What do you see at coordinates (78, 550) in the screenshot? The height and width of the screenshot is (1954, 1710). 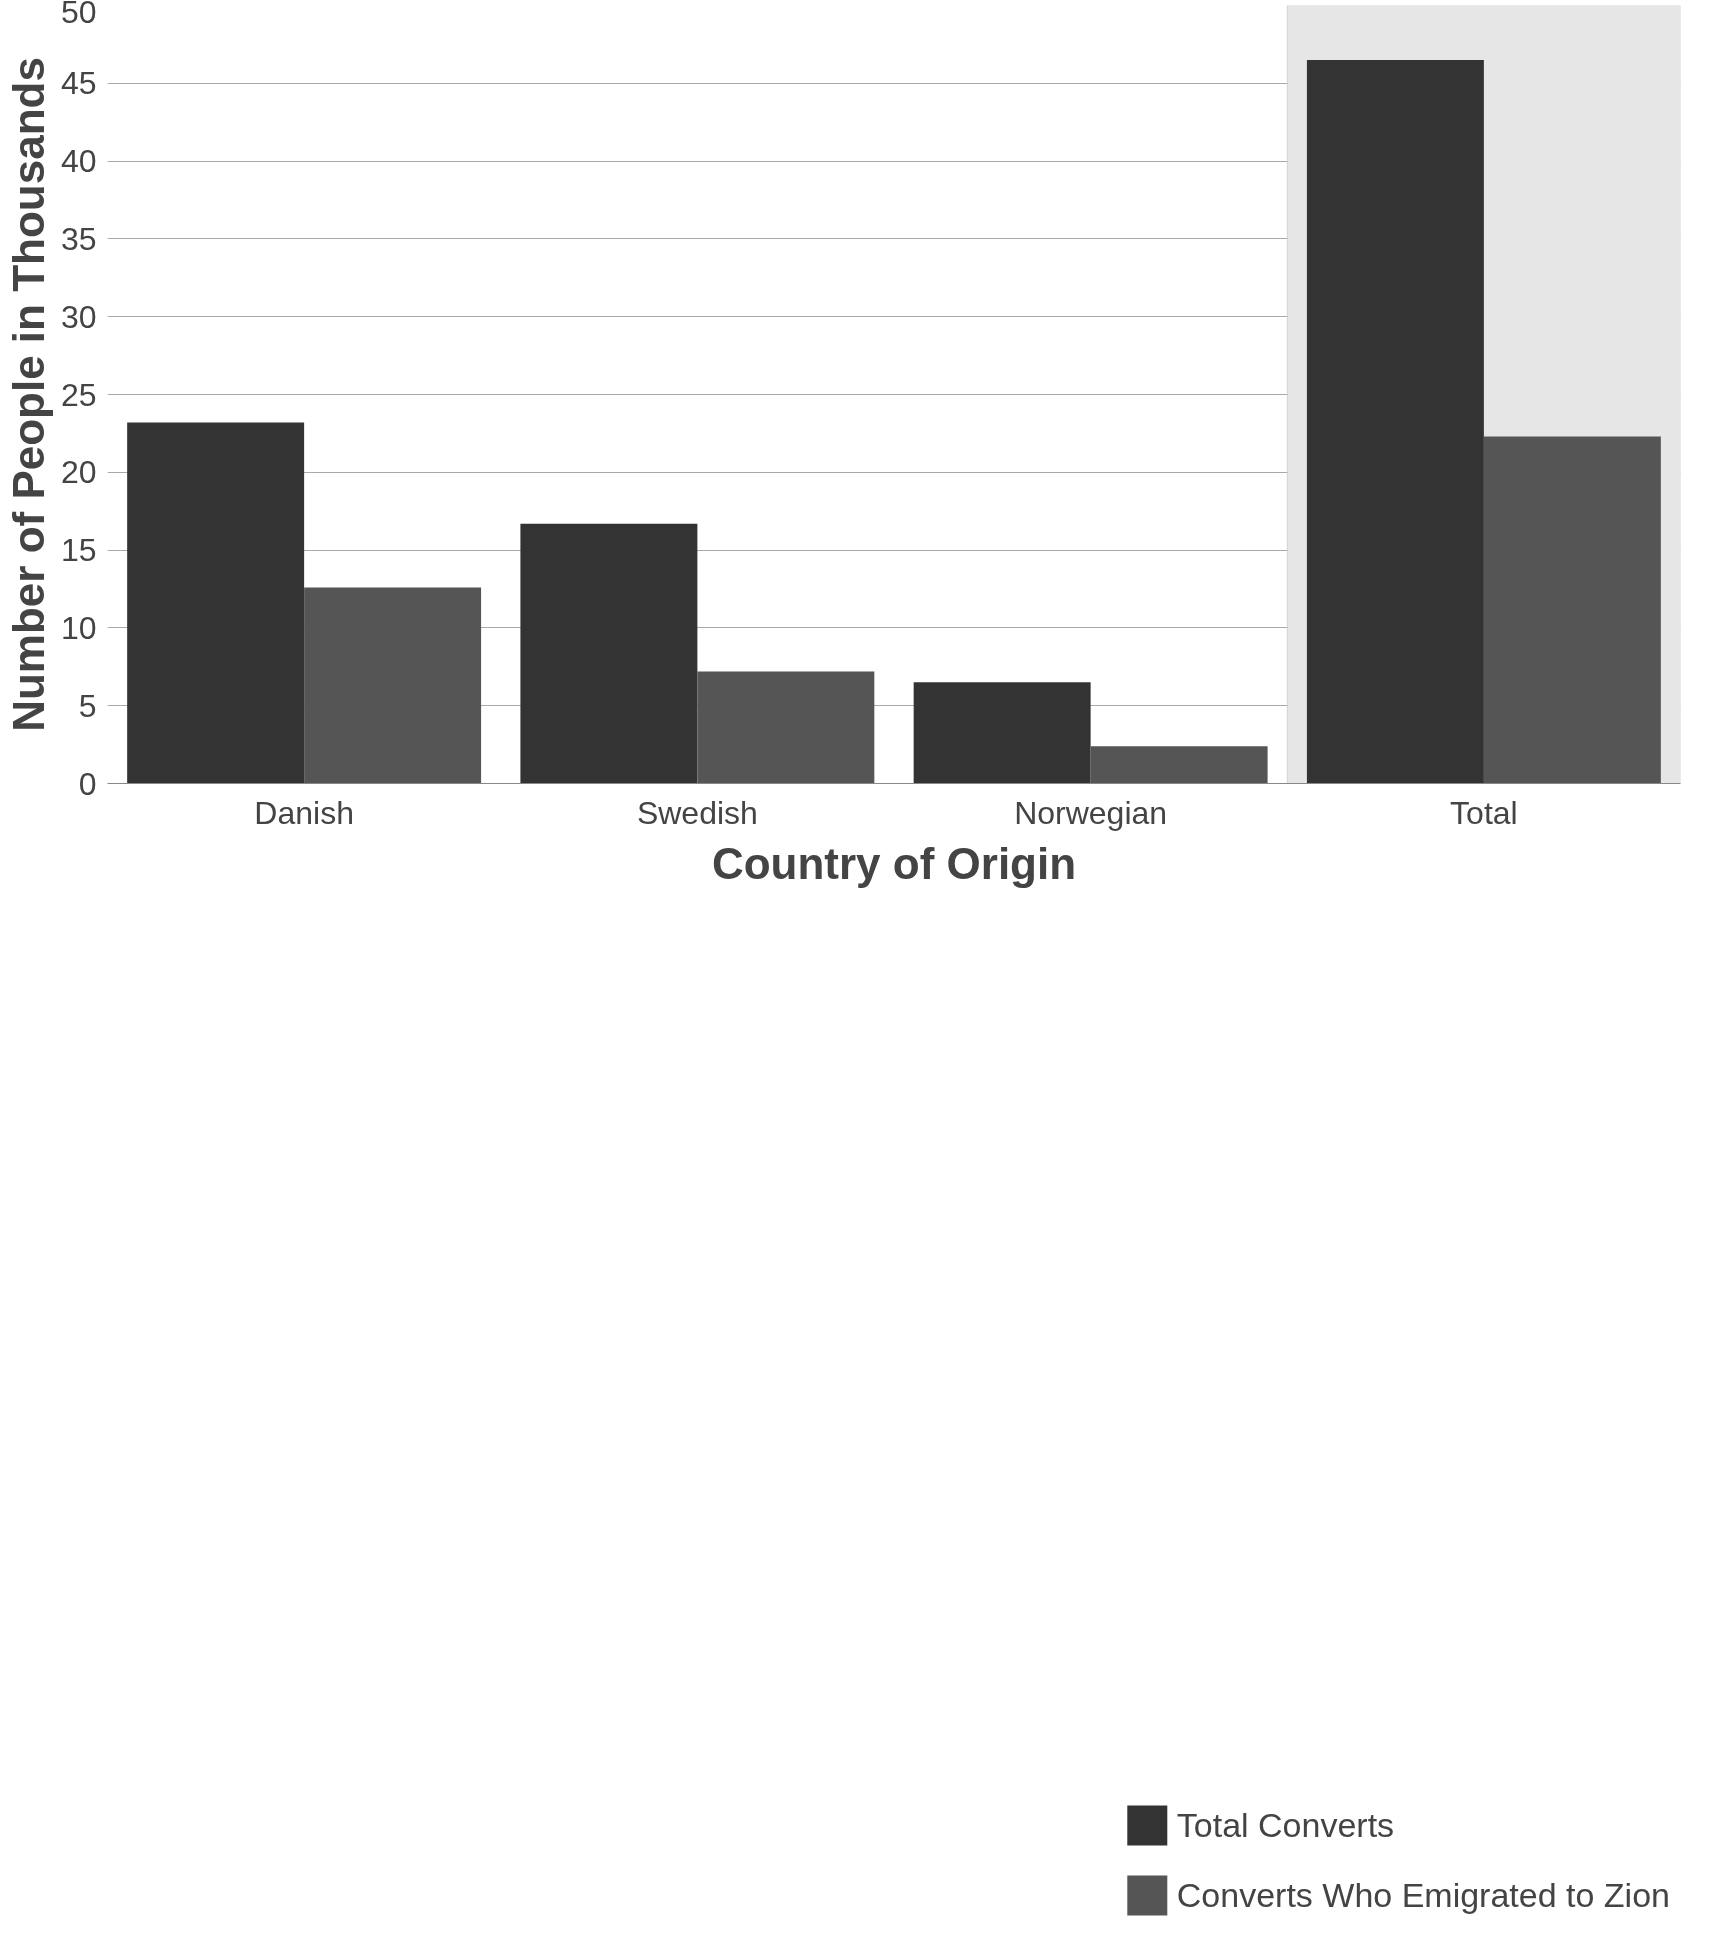 I see `y-tick-label: 15` at bounding box center [78, 550].